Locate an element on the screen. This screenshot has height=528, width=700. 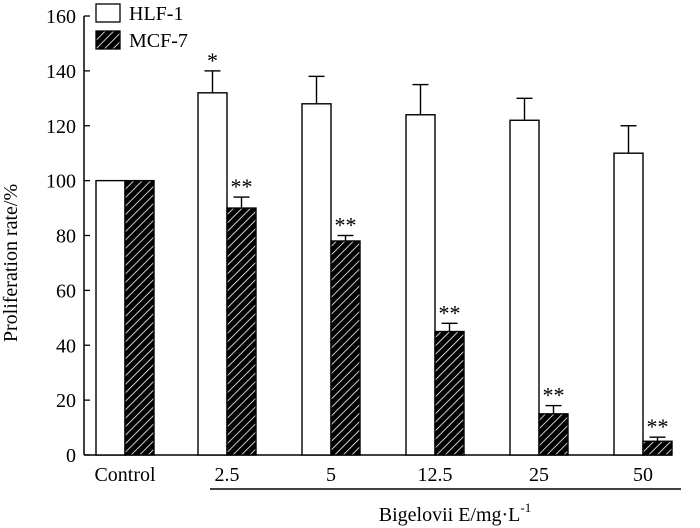
y-tick-label: 60 is located at coordinates (66, 291).